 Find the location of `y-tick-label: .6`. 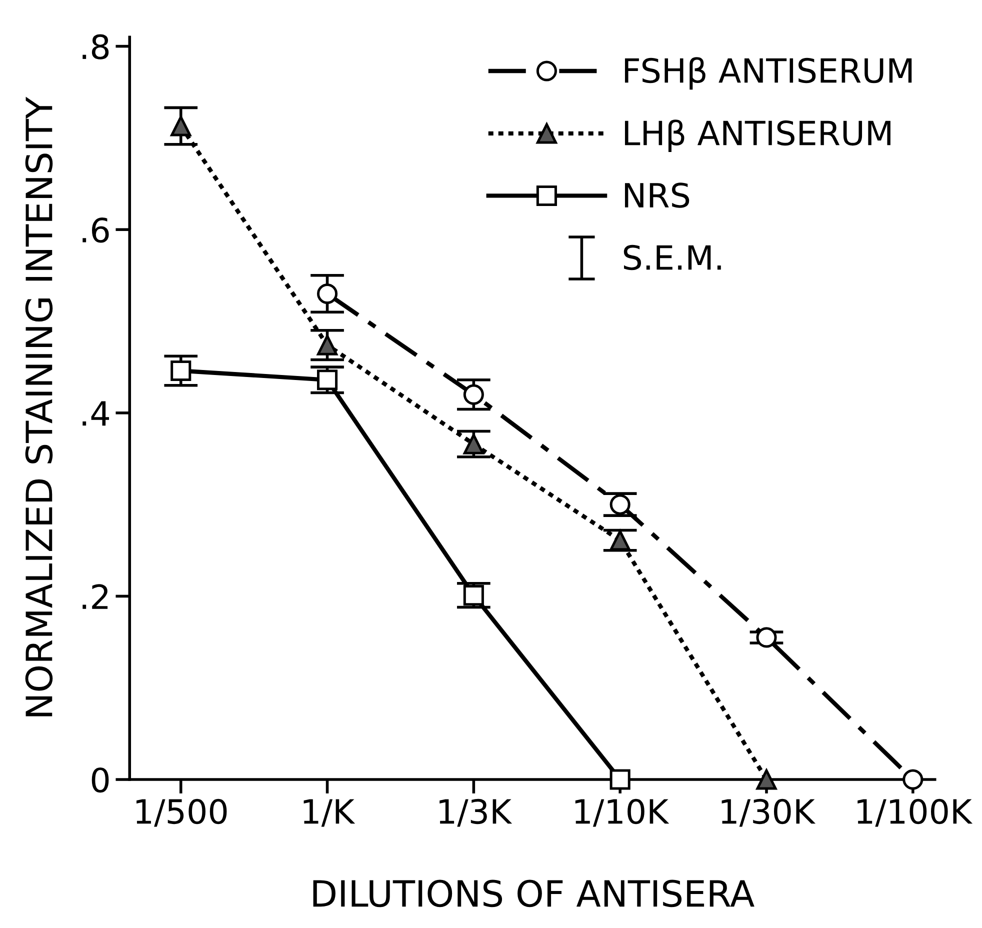

y-tick-label: .6 is located at coordinates (95, 230).